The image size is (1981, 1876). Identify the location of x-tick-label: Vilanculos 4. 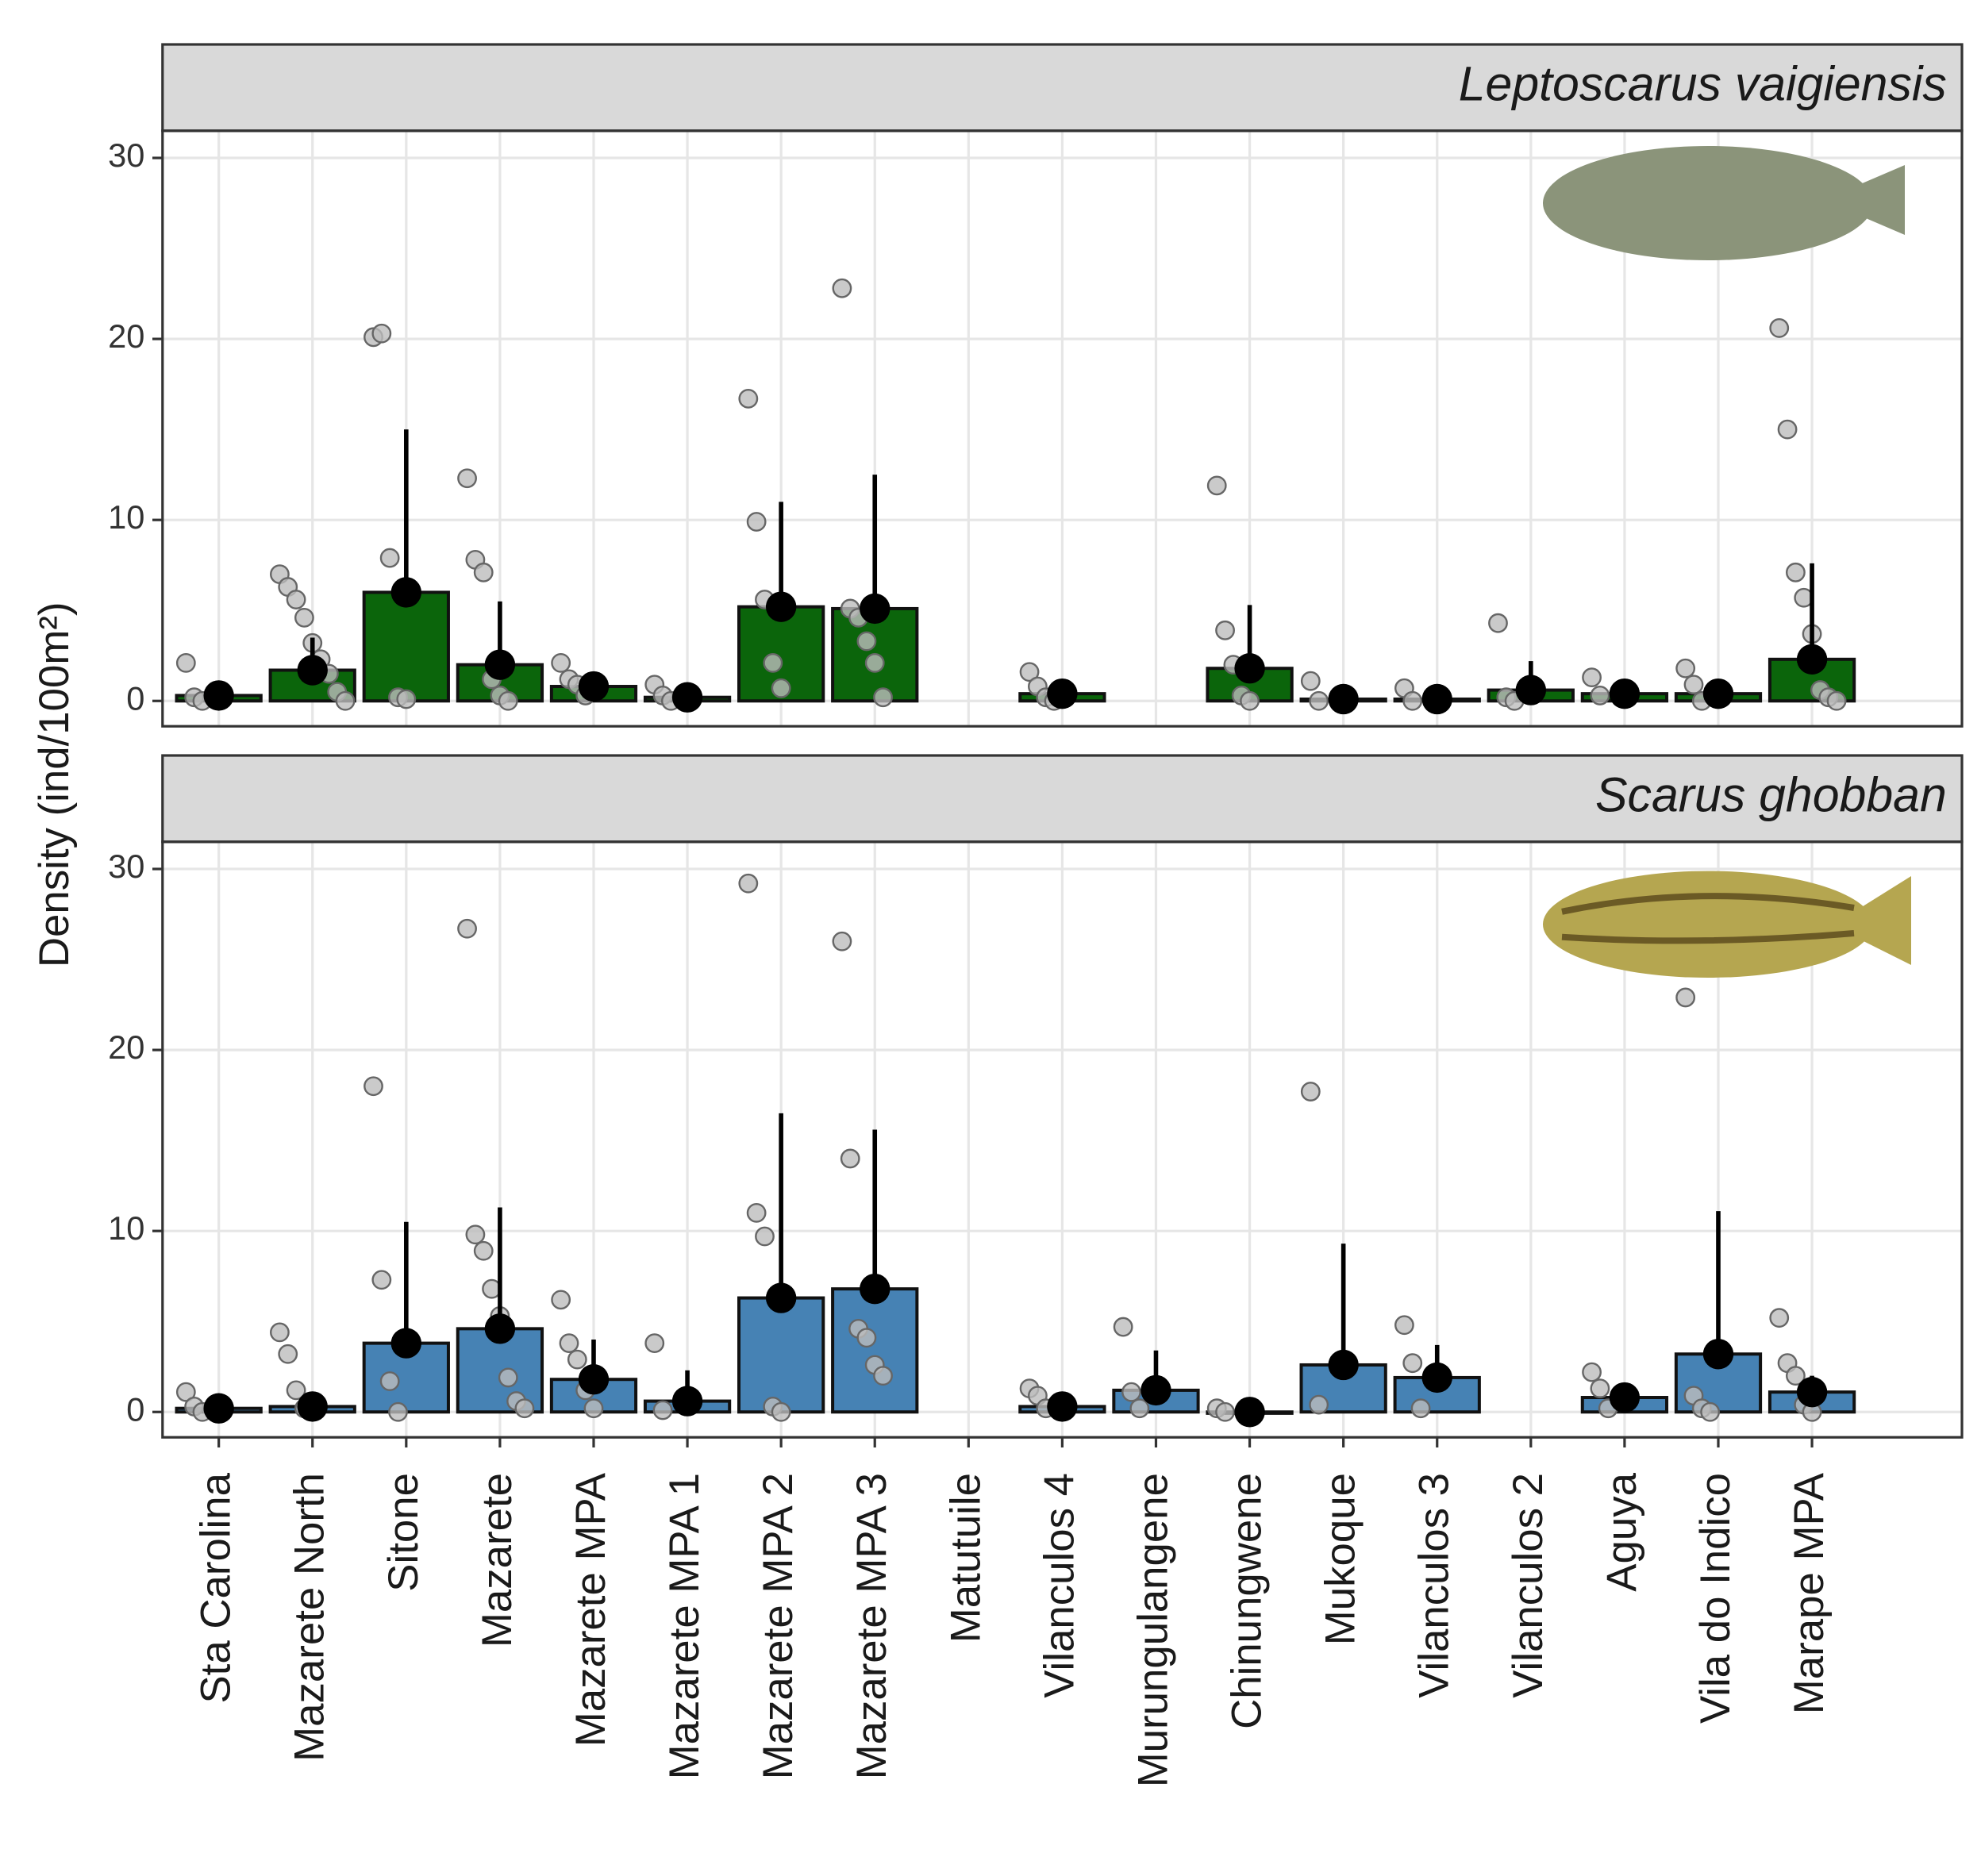
(1059, 1585).